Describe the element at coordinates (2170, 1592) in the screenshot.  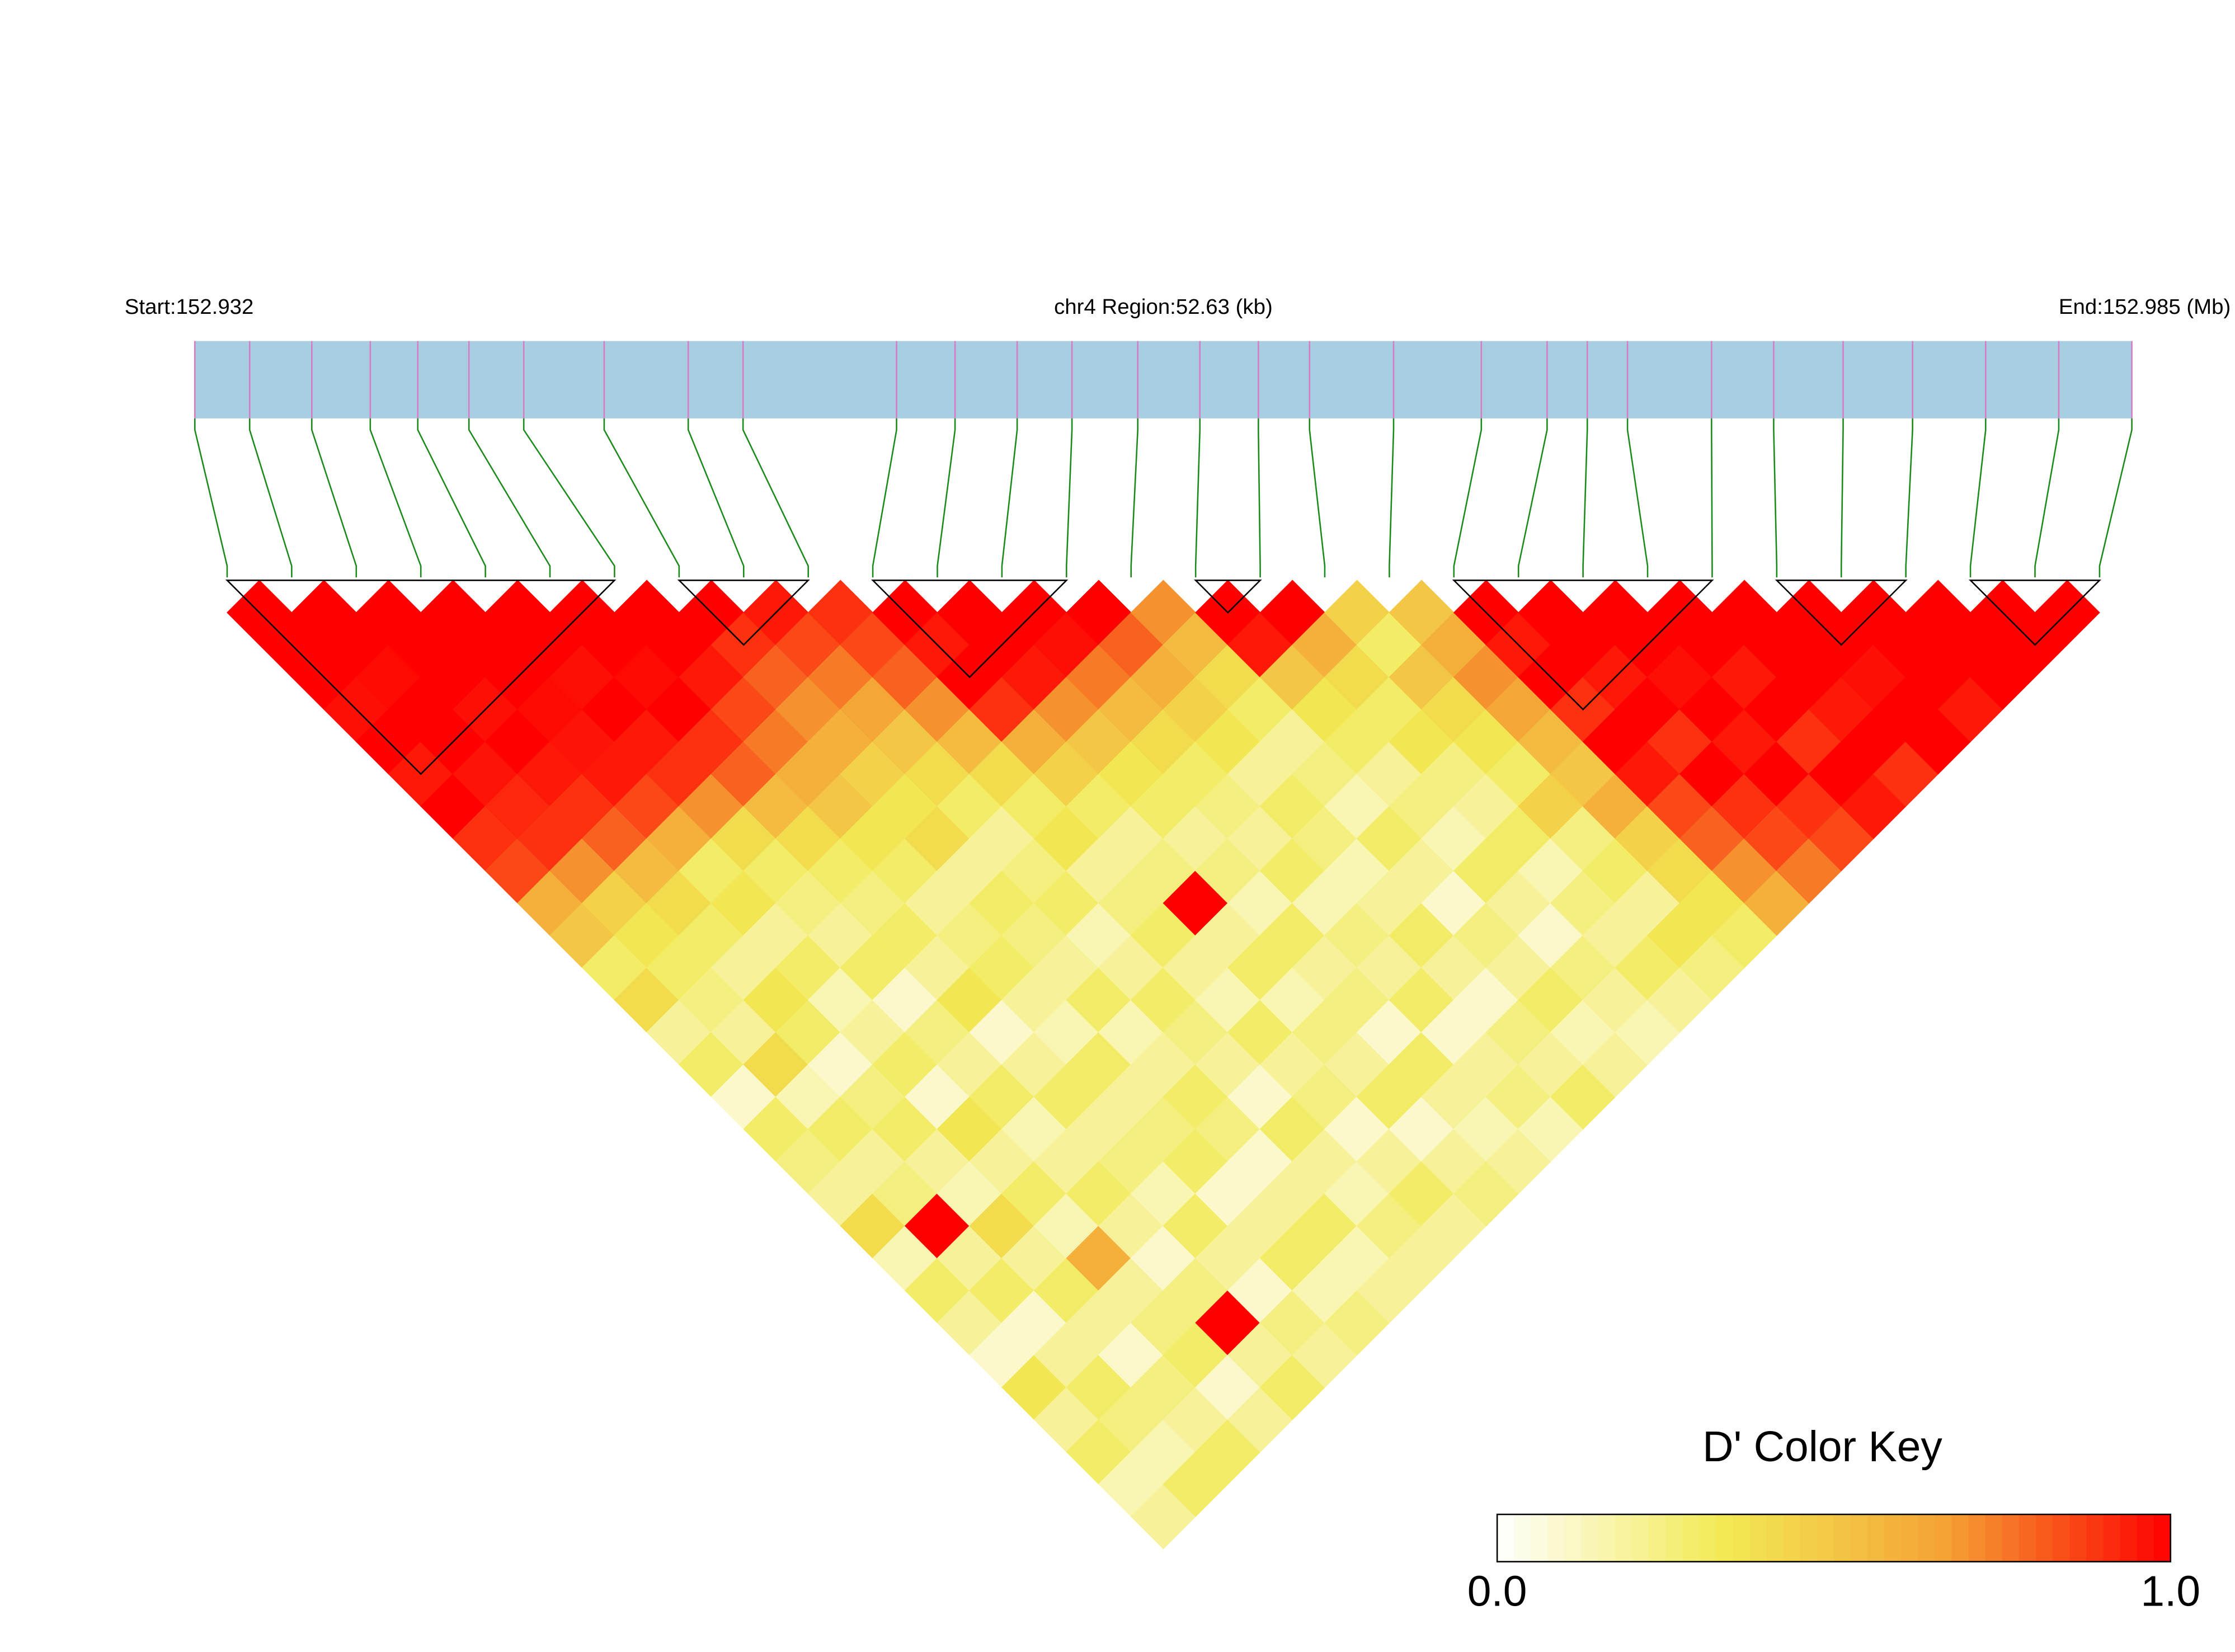
I see `colorbar-tick-label: 1.0` at that location.